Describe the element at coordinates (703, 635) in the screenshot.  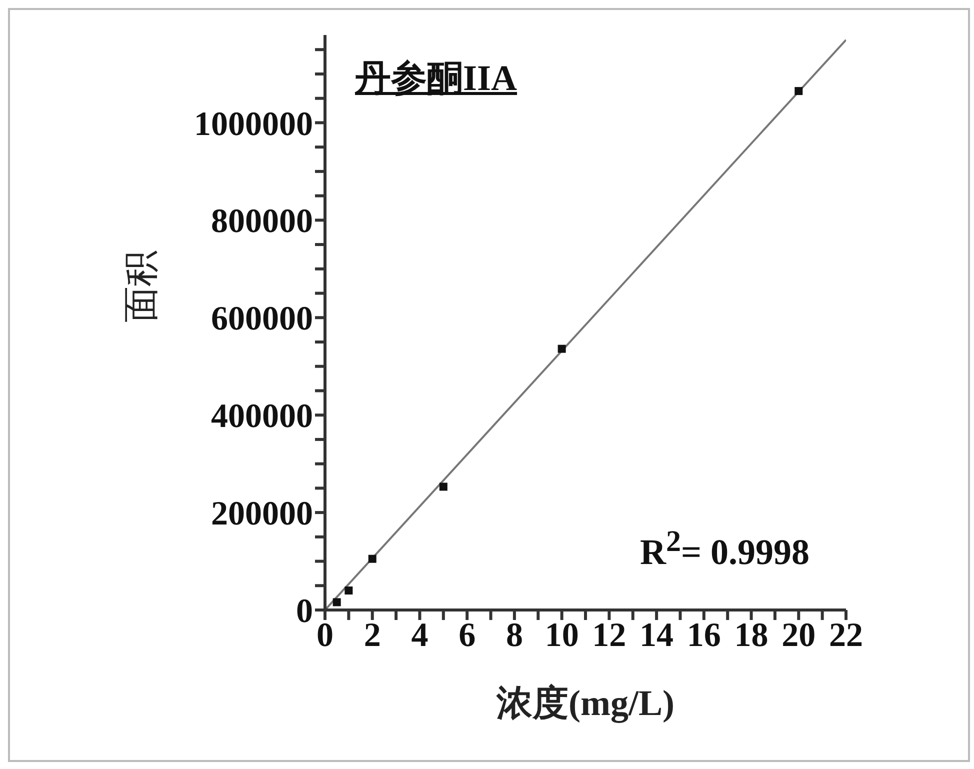
I see `x-tick-label: 16` at that location.